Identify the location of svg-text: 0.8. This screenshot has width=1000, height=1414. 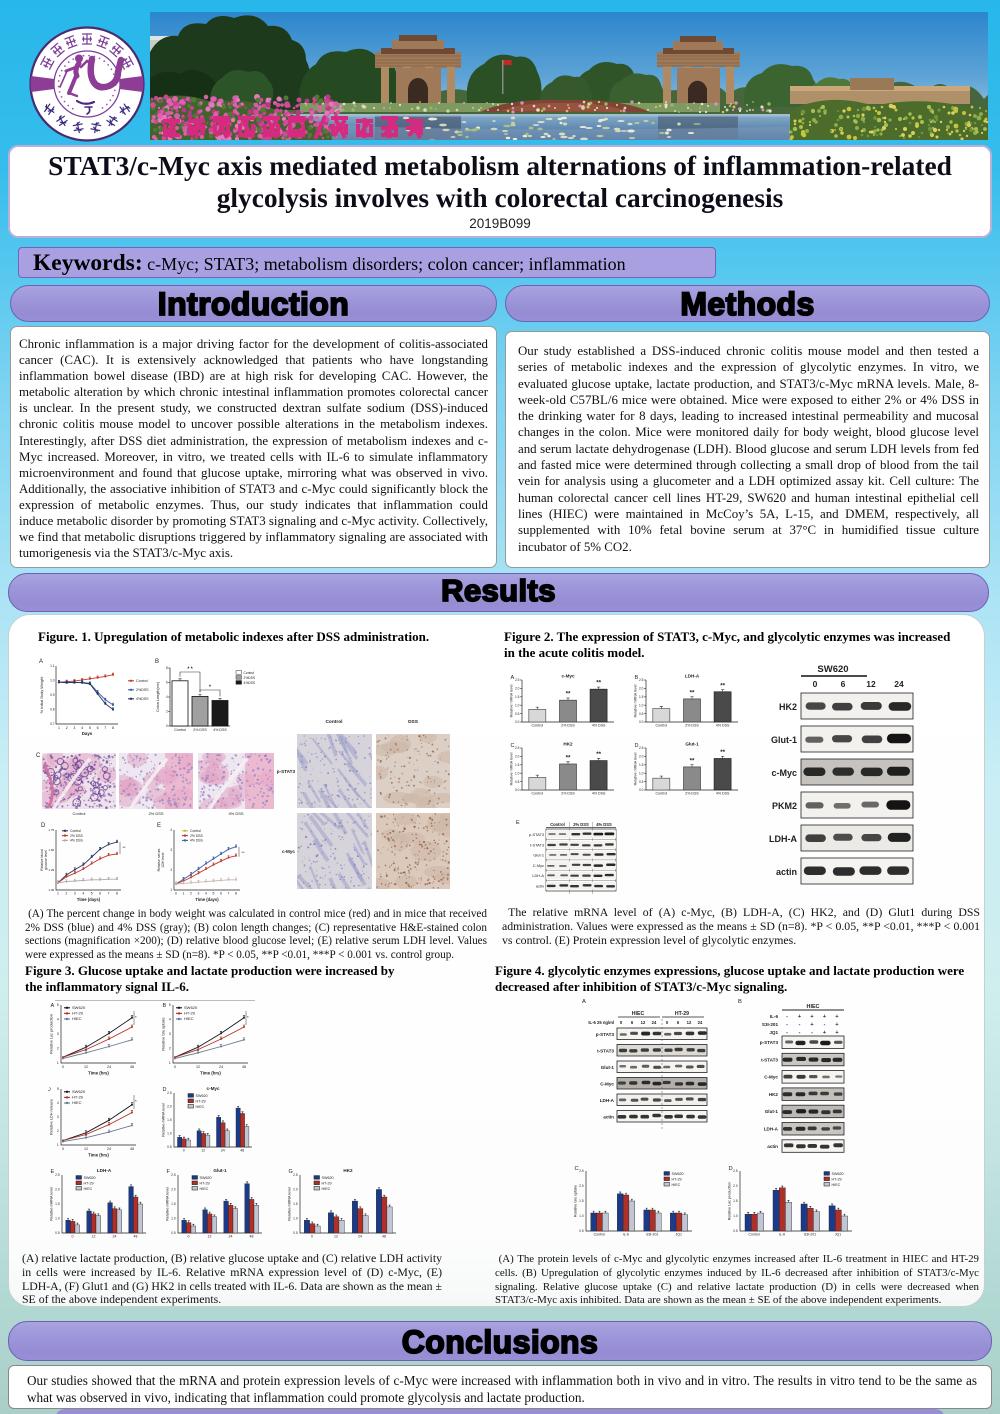
(52, 710).